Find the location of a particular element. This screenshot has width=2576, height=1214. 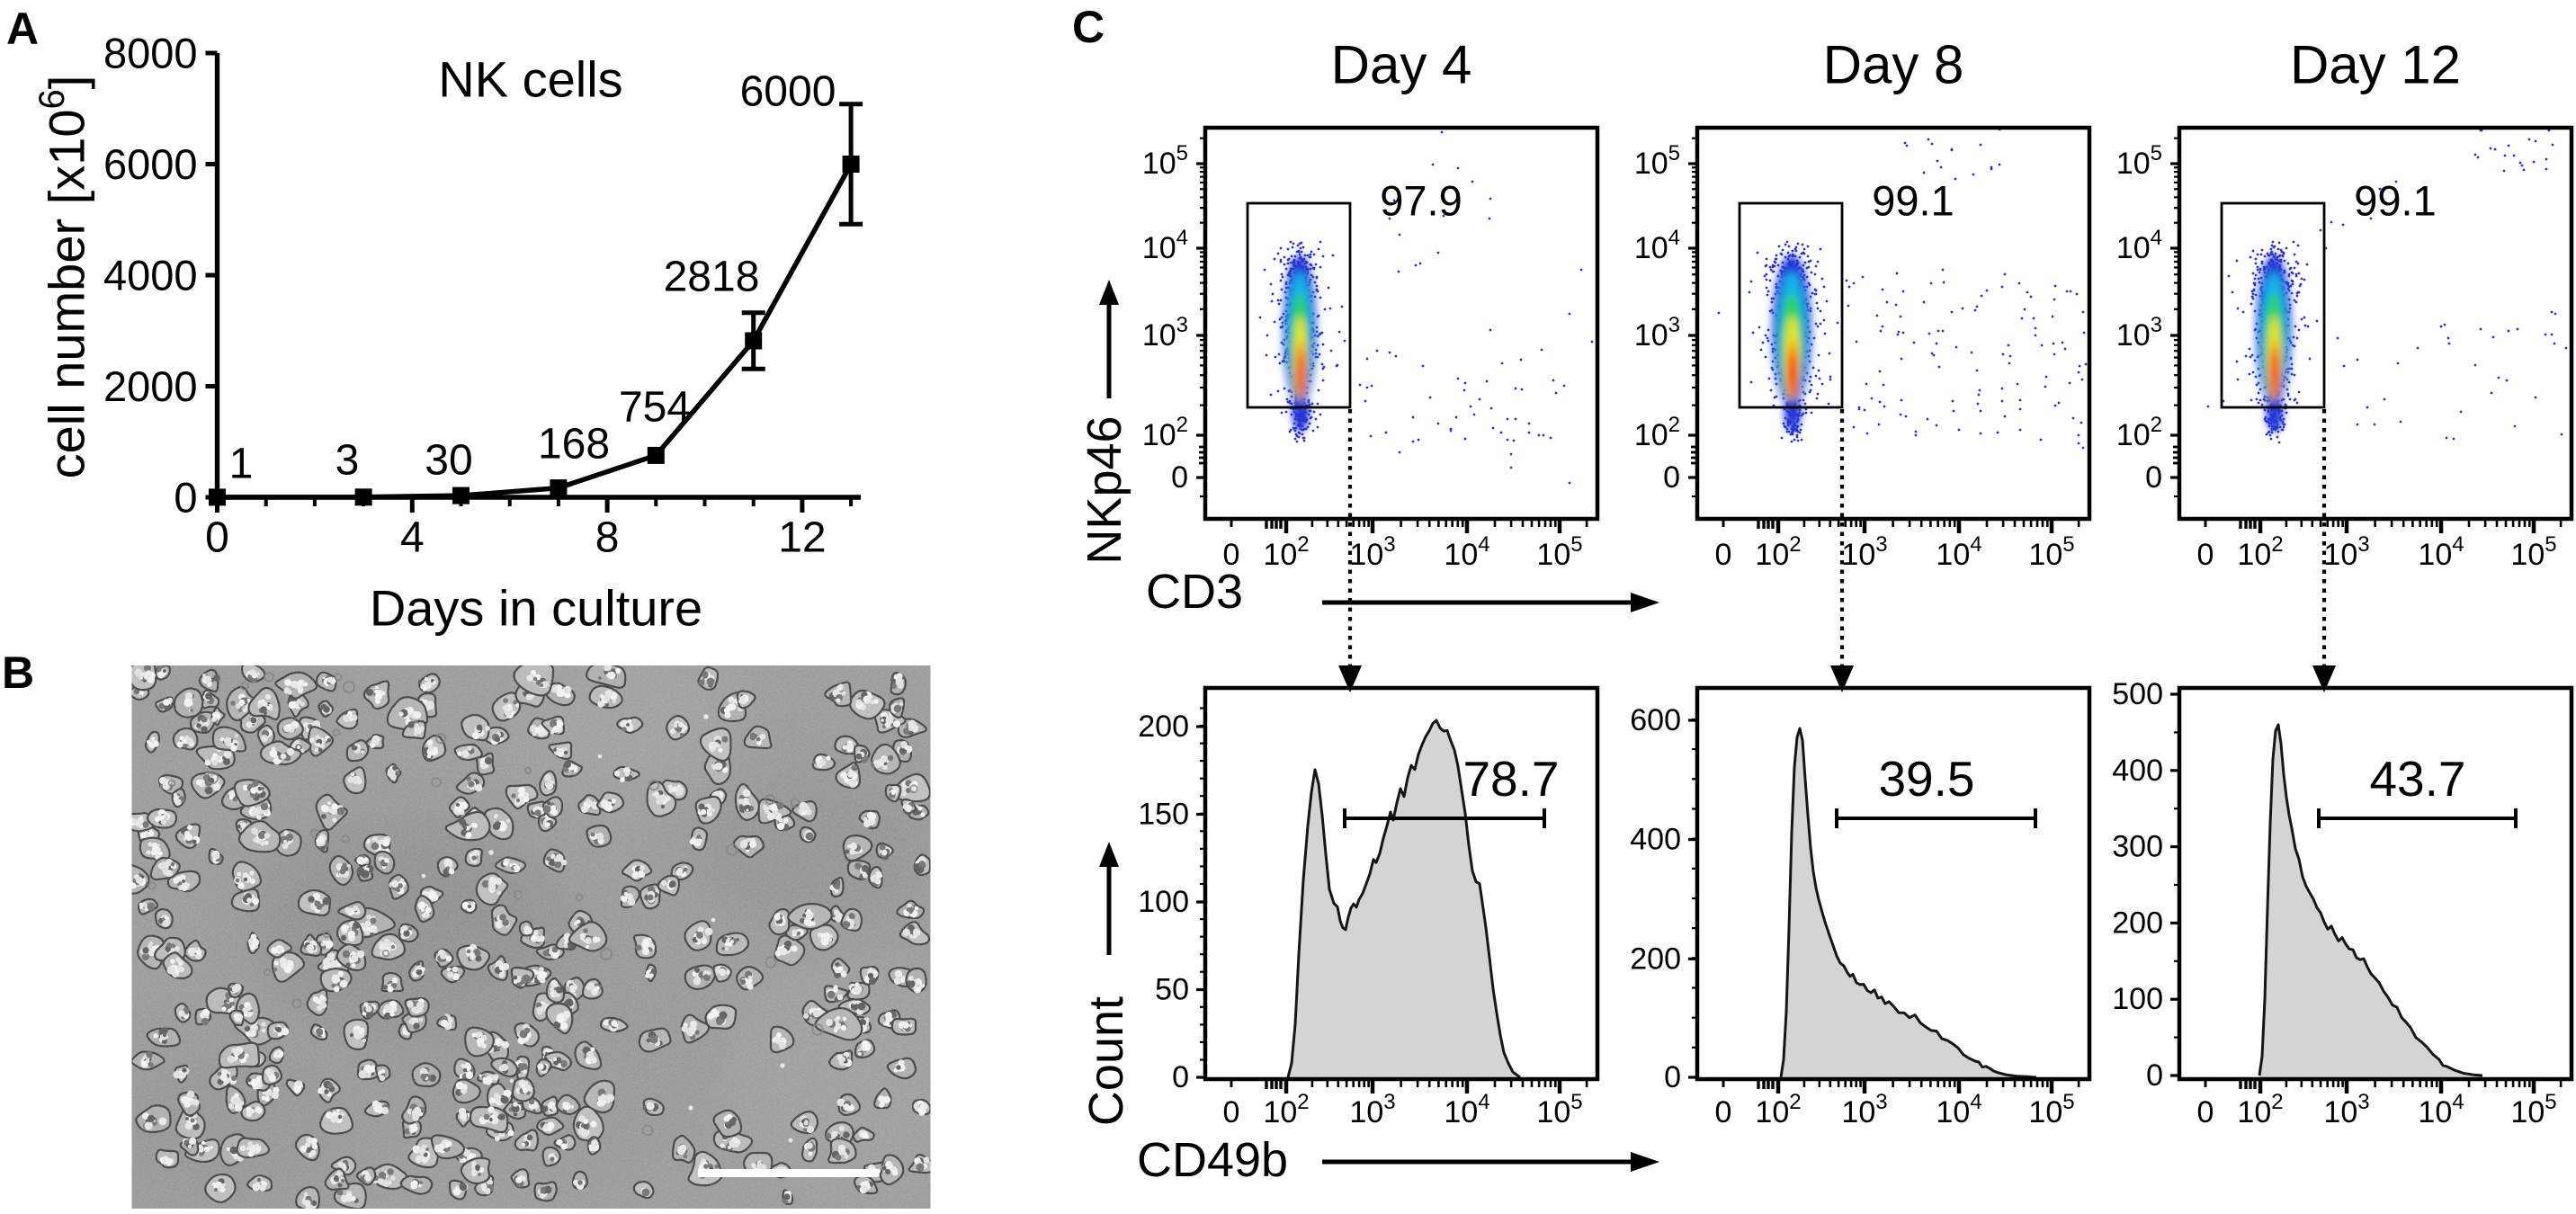

svg-text: 8000 is located at coordinates (150, 54).